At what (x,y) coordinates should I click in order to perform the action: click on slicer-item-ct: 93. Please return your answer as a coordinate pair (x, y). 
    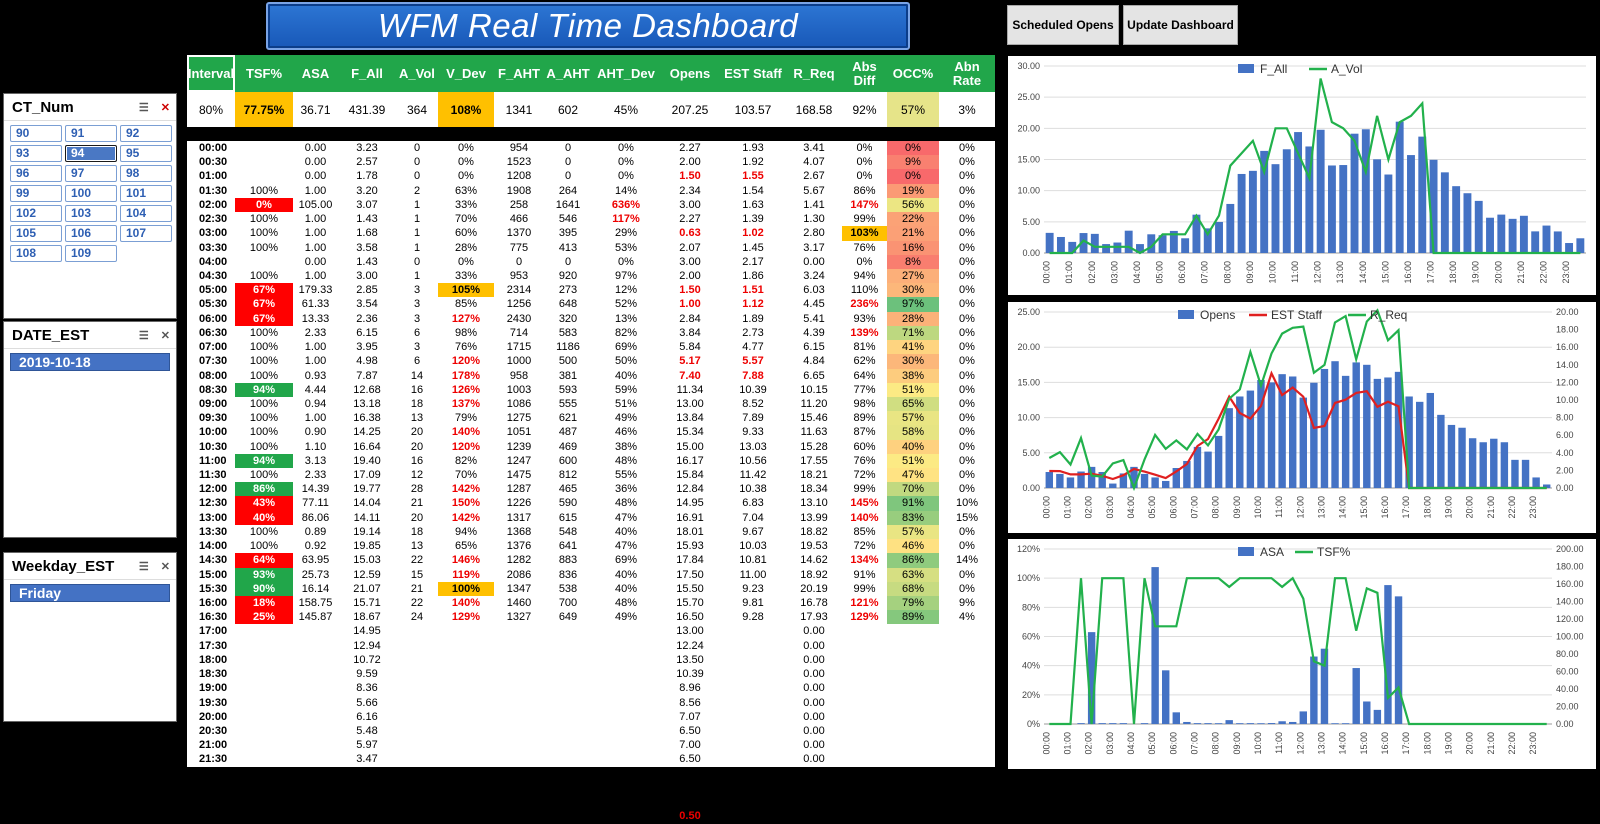
    Looking at the image, I should click on (36, 153).